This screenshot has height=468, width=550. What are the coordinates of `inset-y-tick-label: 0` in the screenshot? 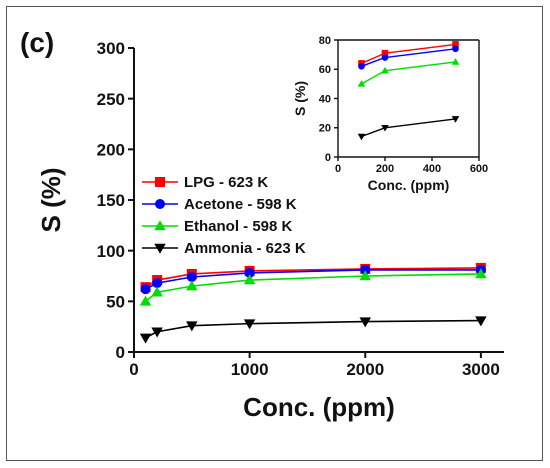 It's located at (328, 158).